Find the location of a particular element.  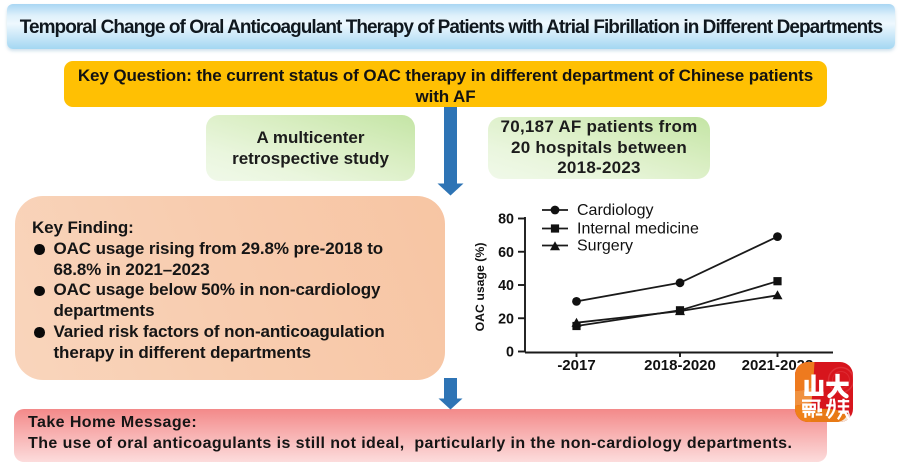

svg-text: -2017 is located at coordinates (576, 365).